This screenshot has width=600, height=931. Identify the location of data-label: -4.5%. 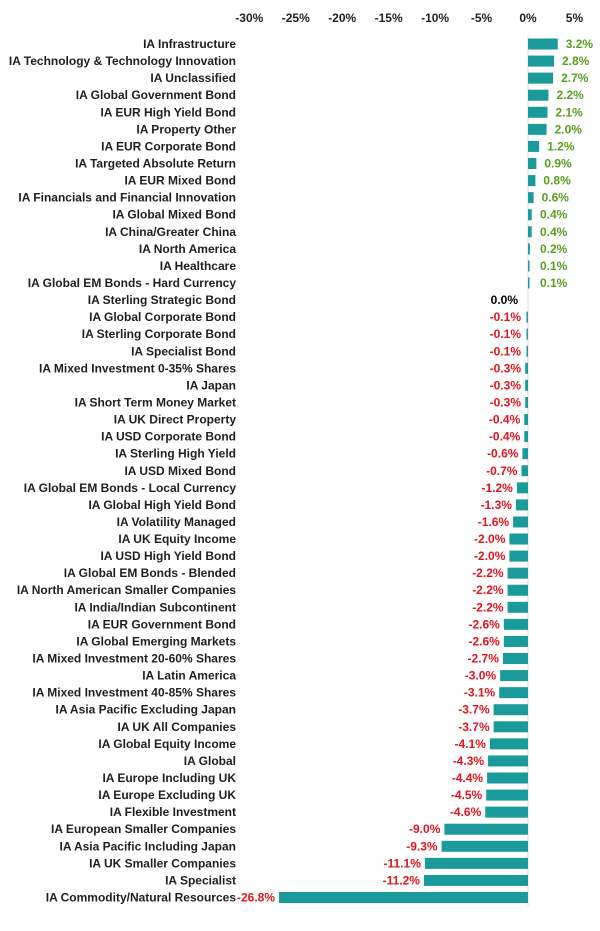
(467, 795).